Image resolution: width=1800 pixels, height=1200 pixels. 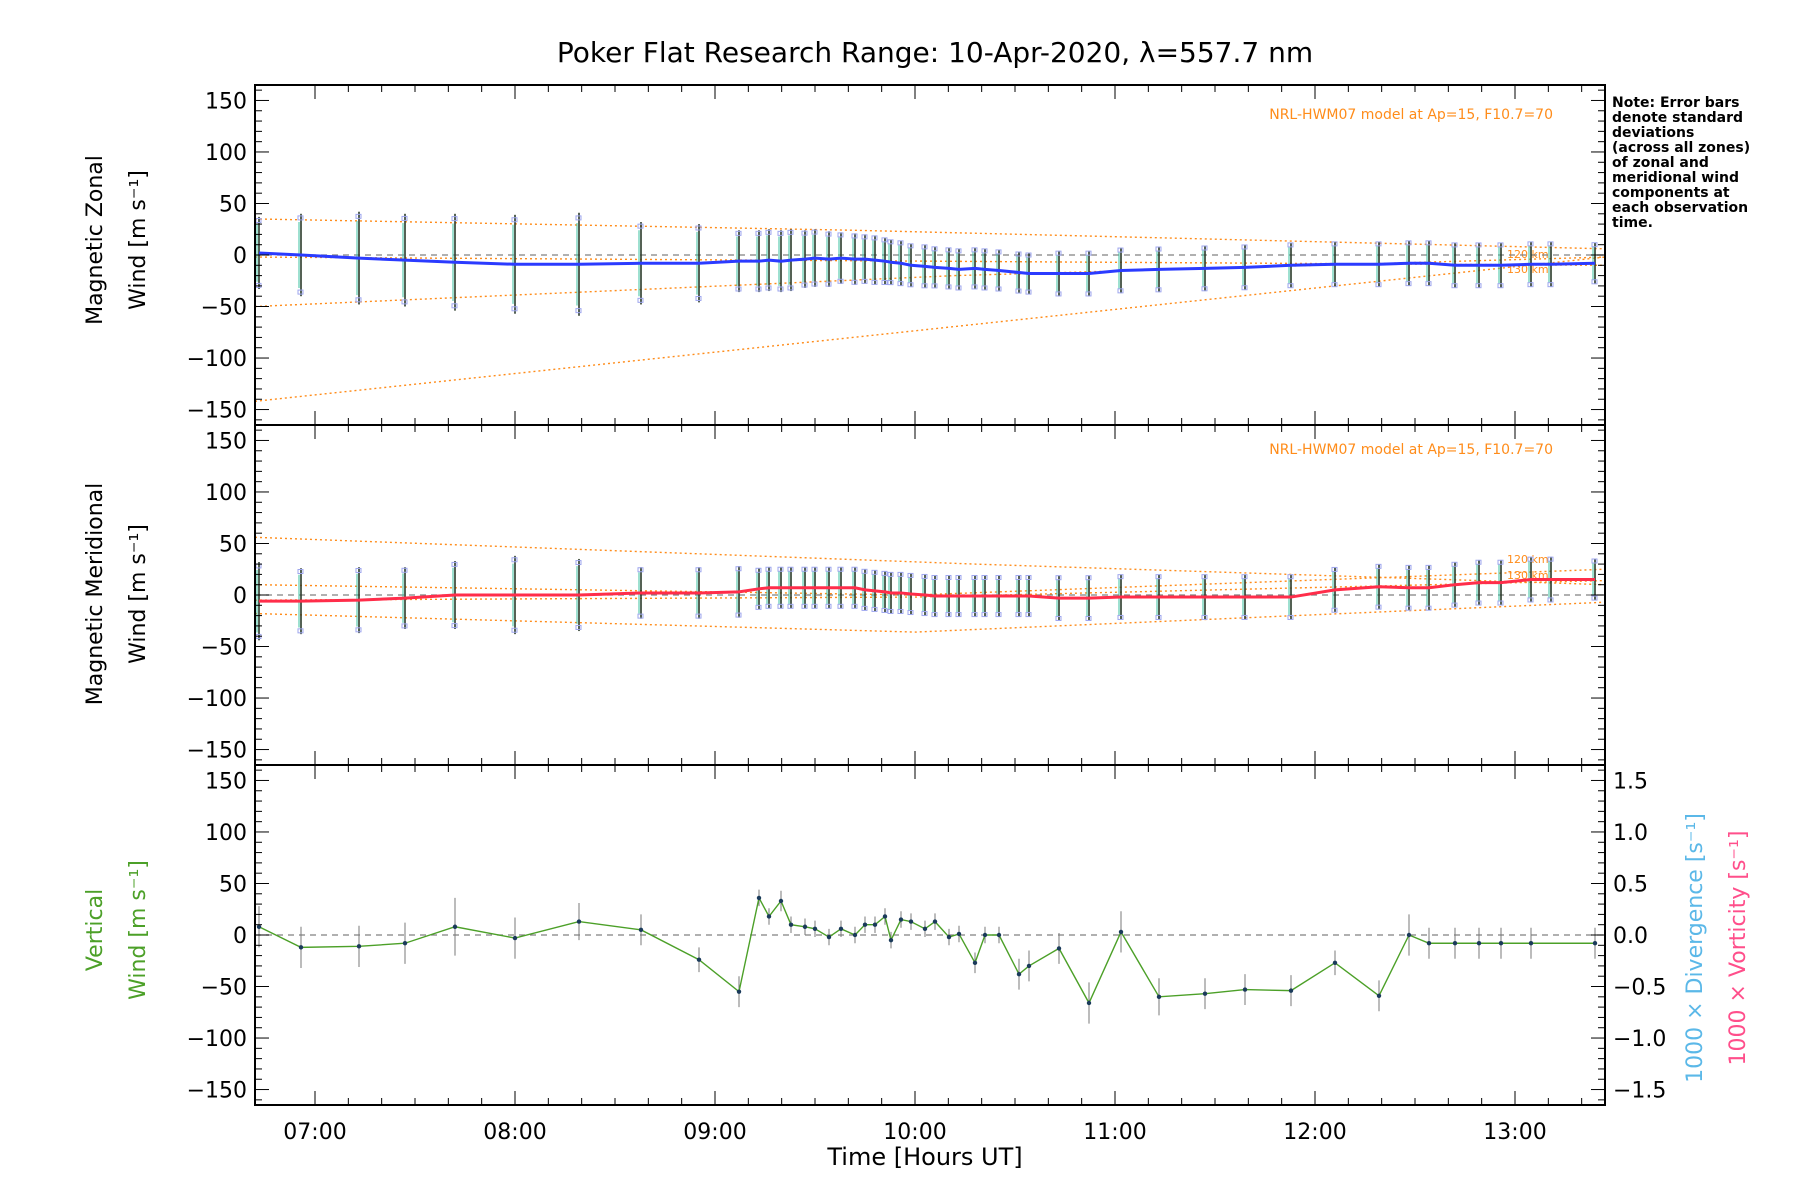 I want to click on vertical-y-tick-label: −100, so click(x=217, y=1039).